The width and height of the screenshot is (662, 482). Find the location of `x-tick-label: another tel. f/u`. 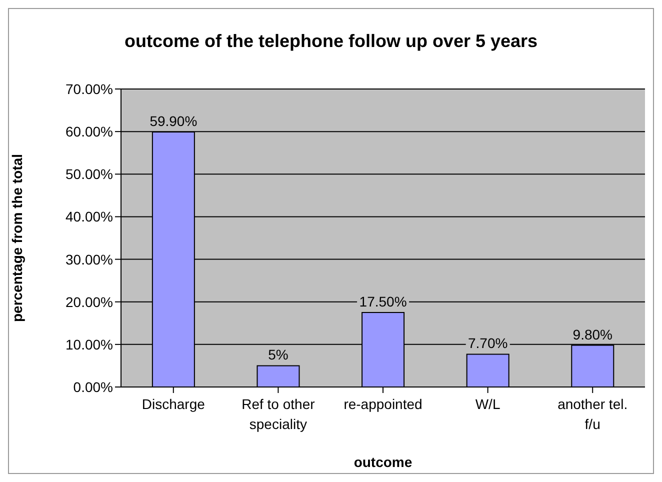

x-tick-label: another tel. f/u is located at coordinates (593, 414).